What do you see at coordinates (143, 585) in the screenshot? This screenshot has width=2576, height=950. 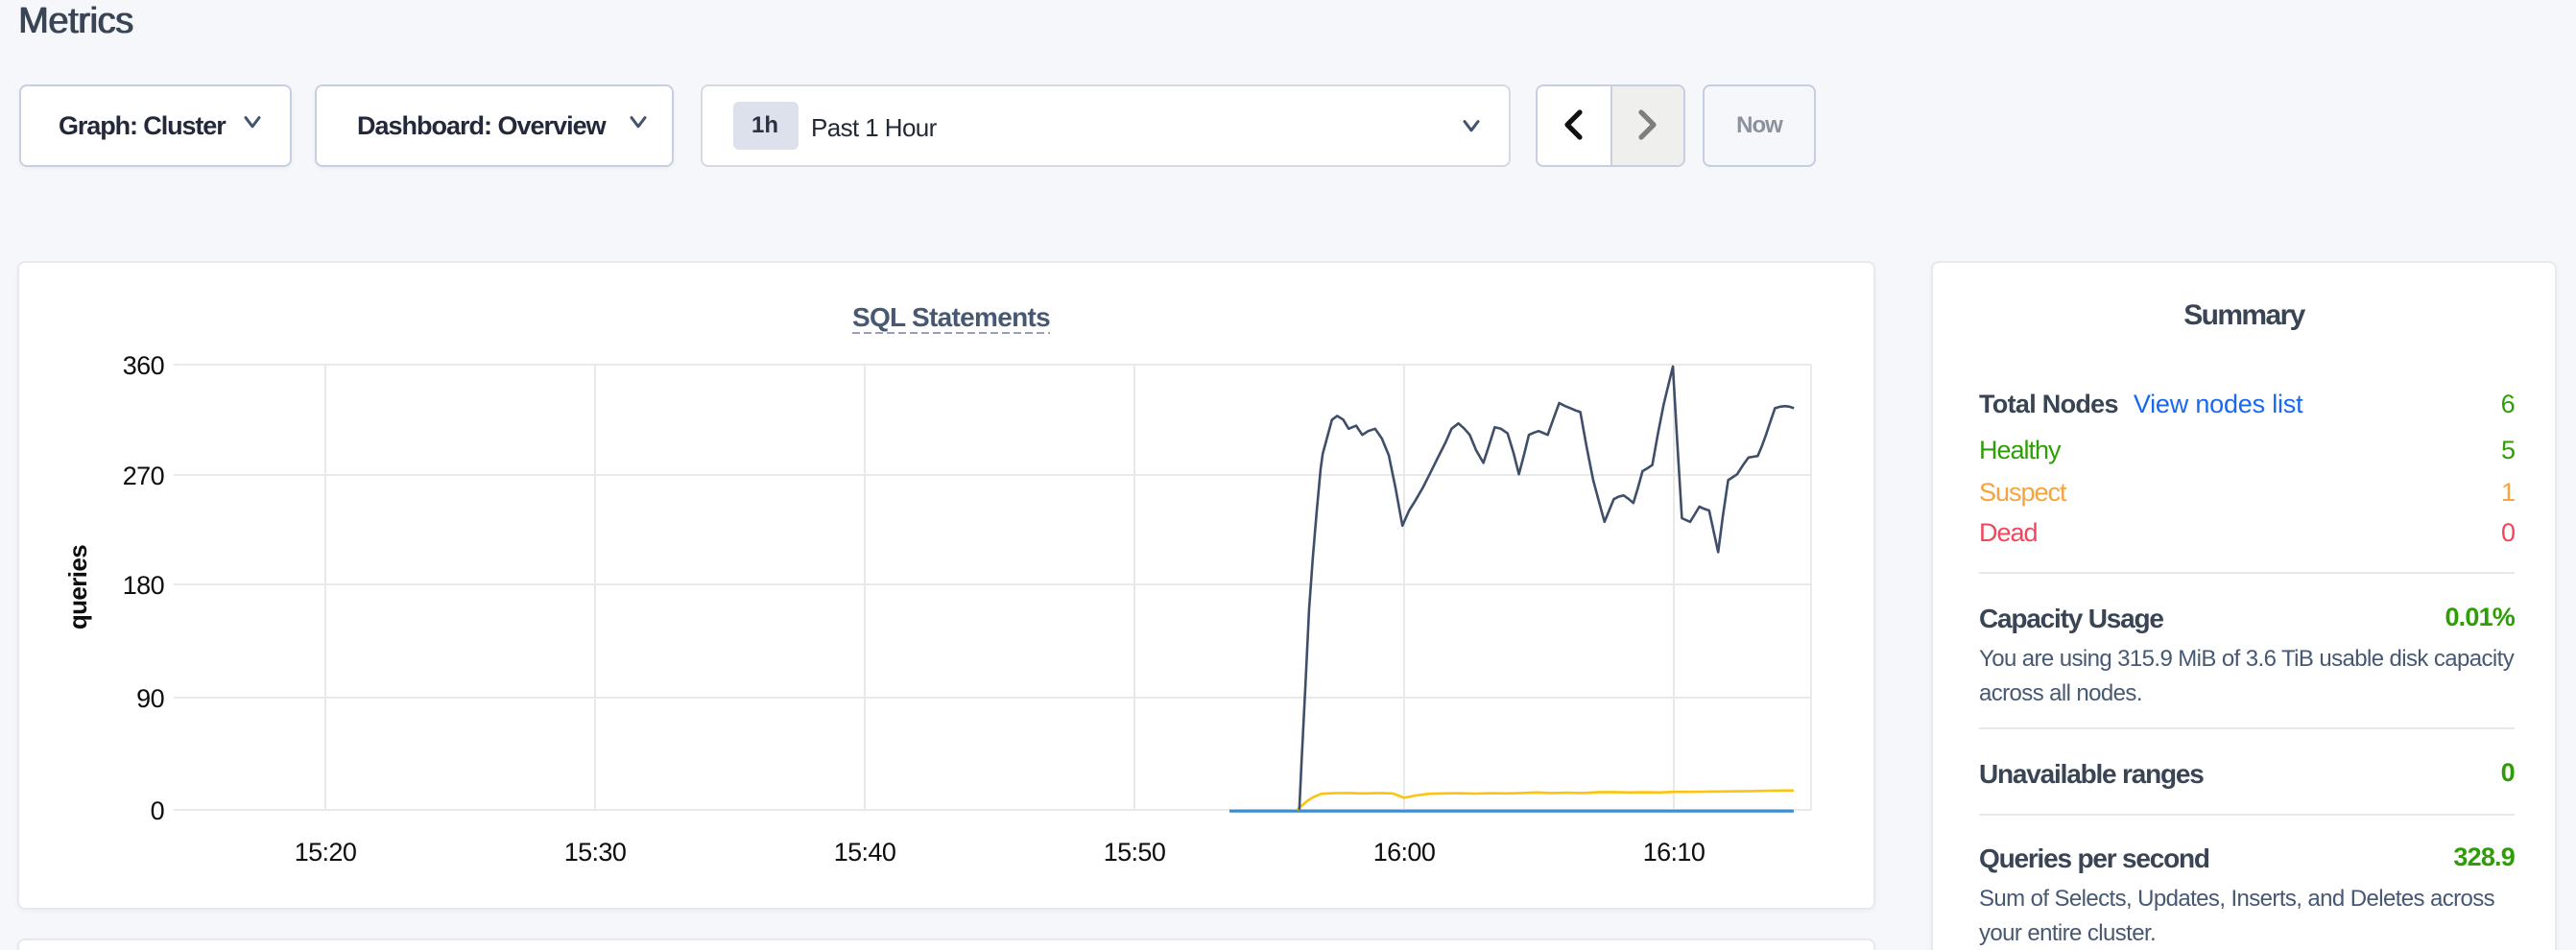 I see `svg-text: 180` at bounding box center [143, 585].